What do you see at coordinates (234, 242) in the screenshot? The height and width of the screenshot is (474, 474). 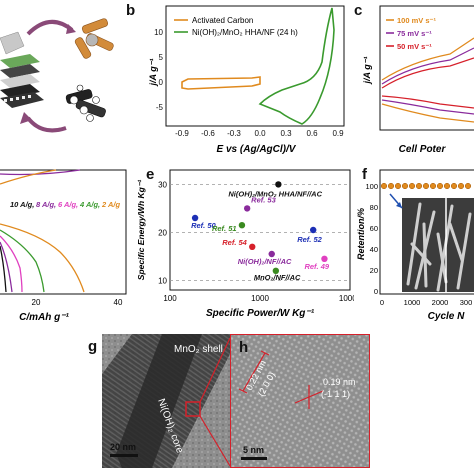 I see `ragone-label: Ref. 54` at bounding box center [234, 242].